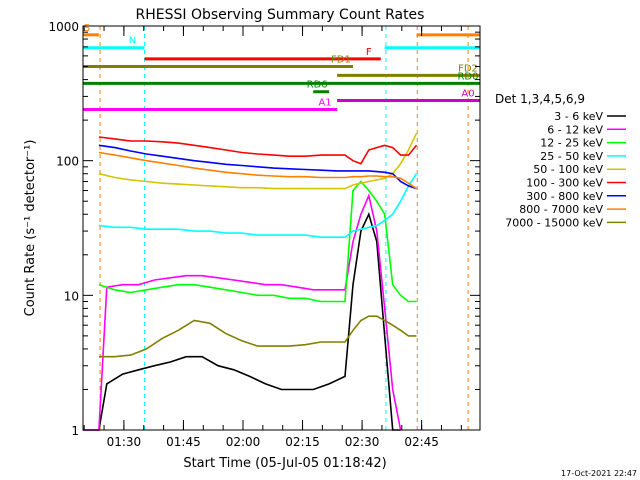 This screenshot has height=480, width=640. What do you see at coordinates (183, 442) in the screenshot?
I see `x-tick-label-1: 01:45` at bounding box center [183, 442].